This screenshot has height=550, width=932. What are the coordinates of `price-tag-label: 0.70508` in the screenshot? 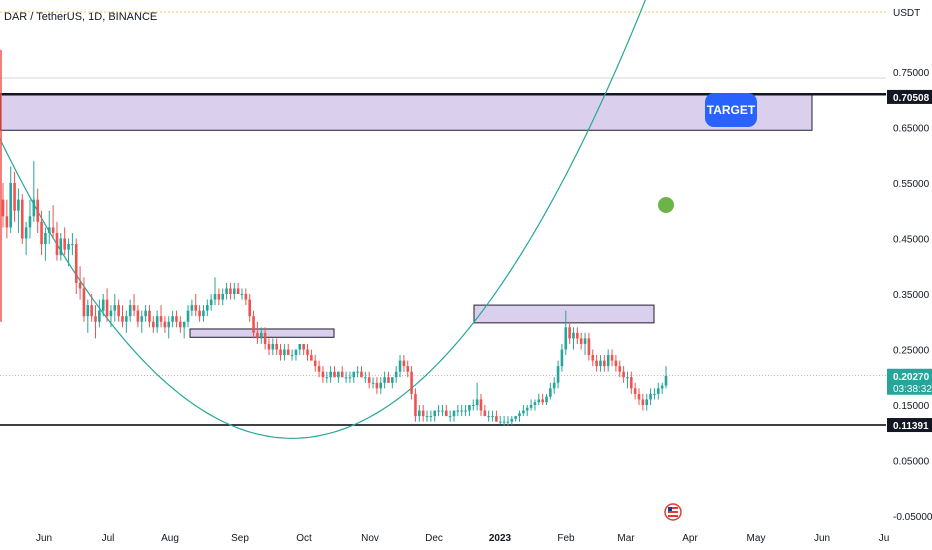 It's located at (911, 98).